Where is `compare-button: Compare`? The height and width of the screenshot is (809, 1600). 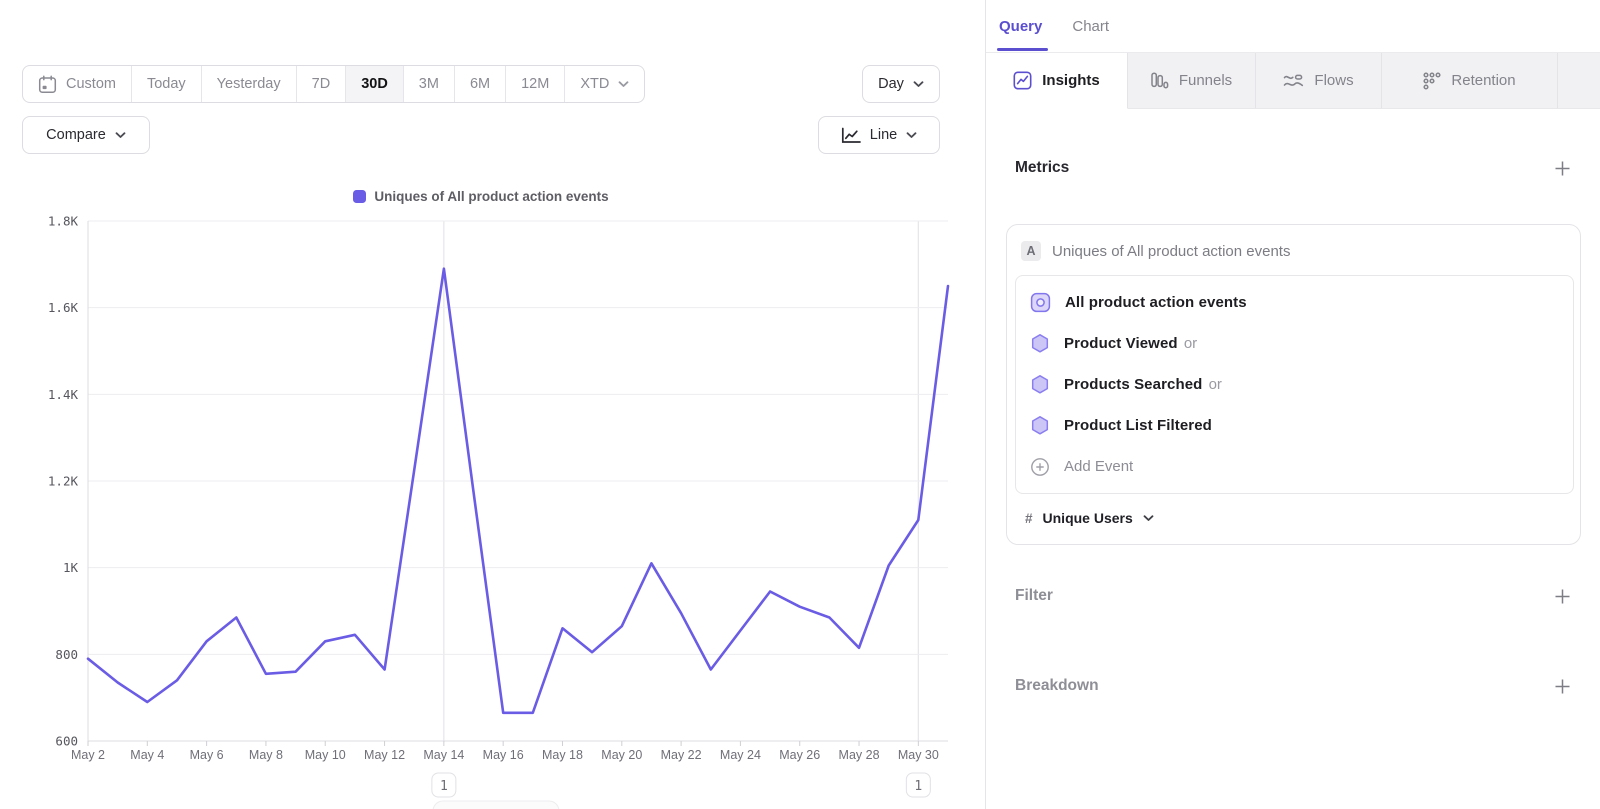
compare-button: Compare is located at coordinates (86, 135).